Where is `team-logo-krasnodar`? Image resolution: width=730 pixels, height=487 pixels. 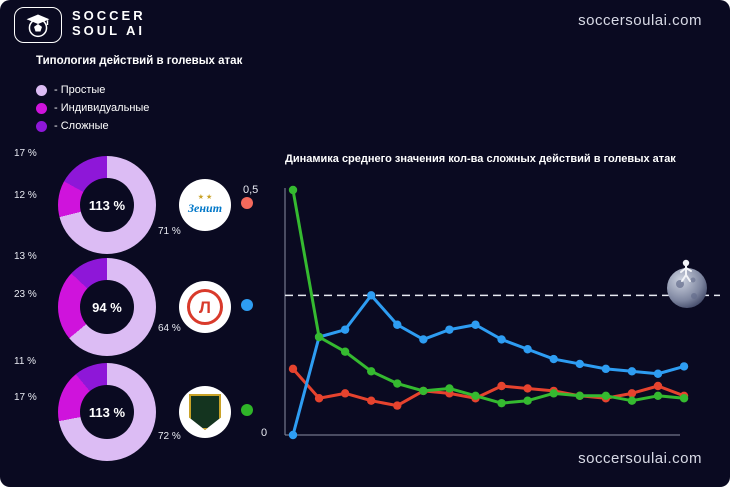
team-logo-krasnodar is located at coordinates (205, 412).